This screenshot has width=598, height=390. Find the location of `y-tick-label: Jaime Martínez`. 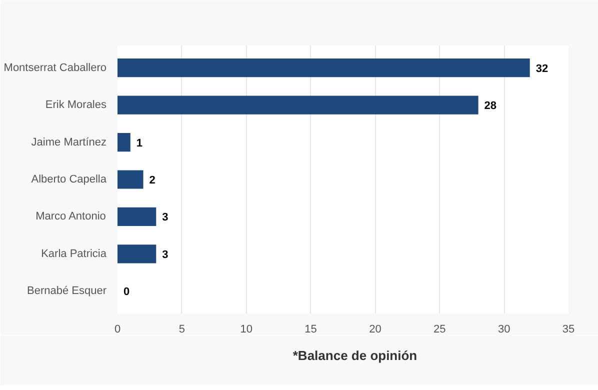

y-tick-label: Jaime Martínez is located at coordinates (69, 142).